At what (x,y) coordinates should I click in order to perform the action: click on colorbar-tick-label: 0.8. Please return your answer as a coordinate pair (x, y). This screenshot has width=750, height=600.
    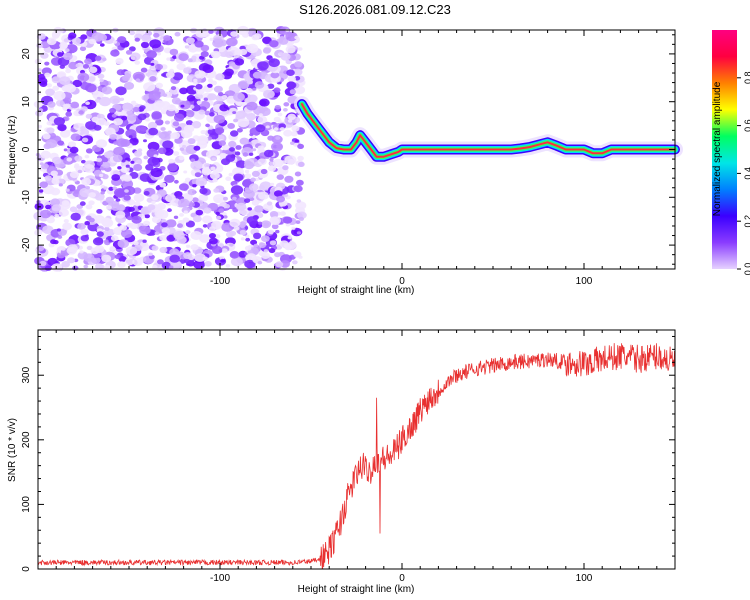
    Looking at the image, I should click on (746, 78).